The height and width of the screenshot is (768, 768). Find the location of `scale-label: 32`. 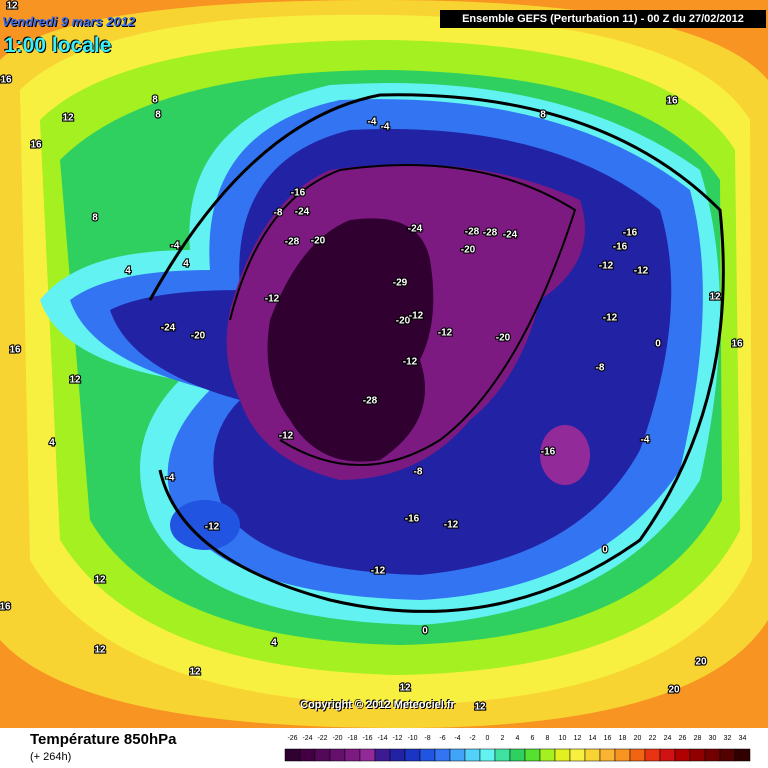

scale-label: 32 is located at coordinates (728, 738).